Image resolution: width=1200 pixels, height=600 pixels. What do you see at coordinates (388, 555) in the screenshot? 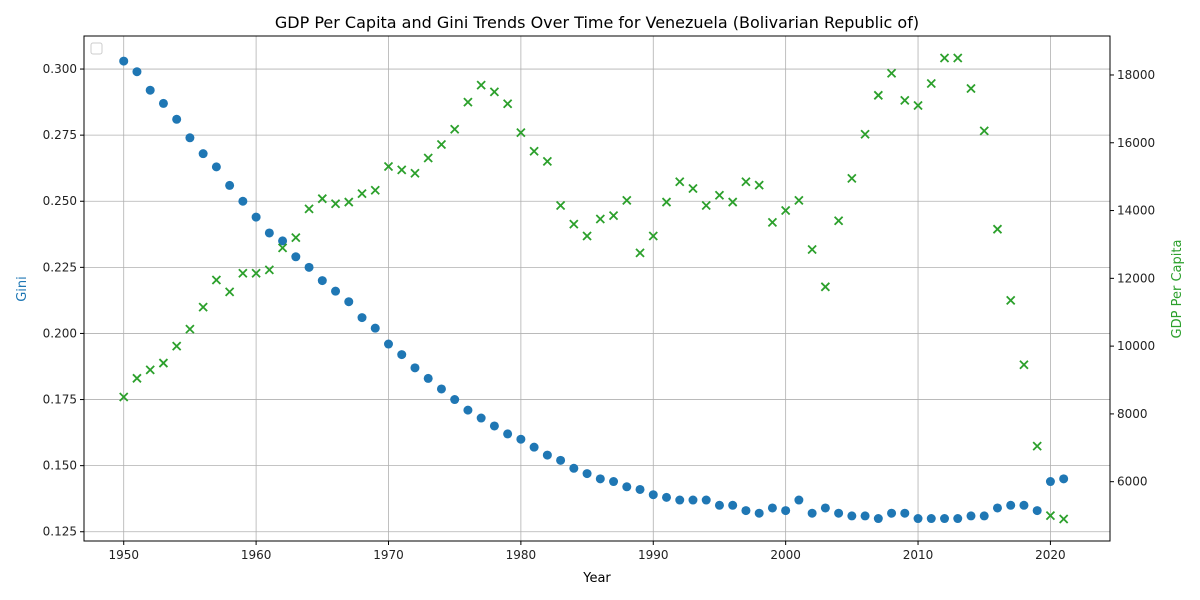
I see `x-tick-label: 1970` at bounding box center [388, 555].